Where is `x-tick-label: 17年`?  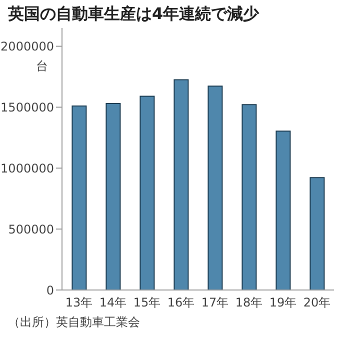
x-tick-label: 17年 is located at coordinates (215, 303).